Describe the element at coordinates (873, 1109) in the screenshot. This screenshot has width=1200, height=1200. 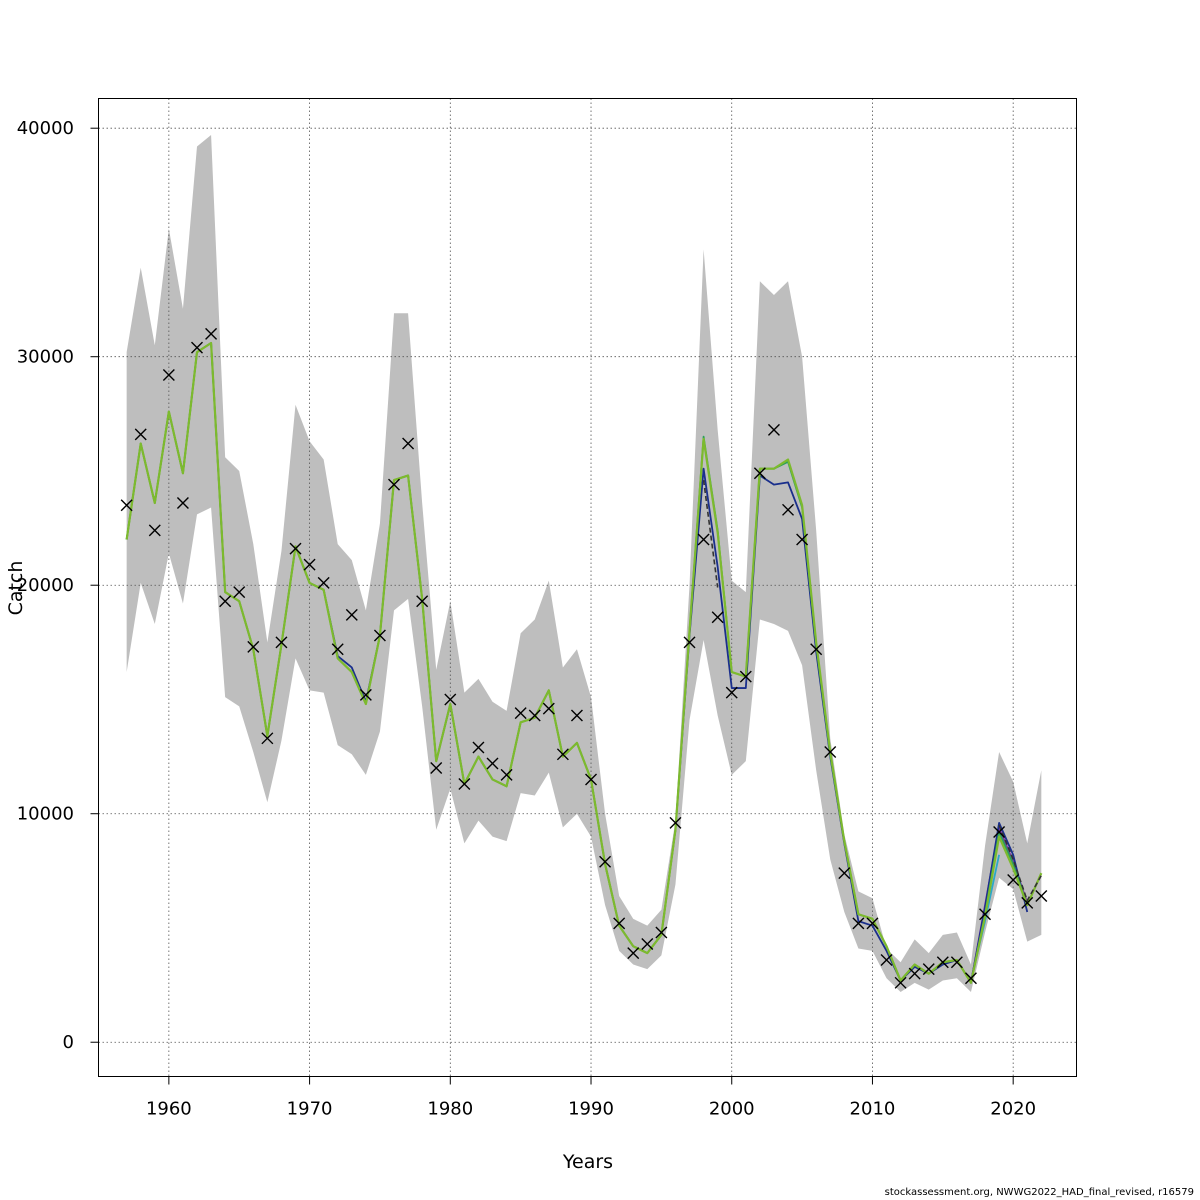
I see `x-tick-label: 2010` at that location.